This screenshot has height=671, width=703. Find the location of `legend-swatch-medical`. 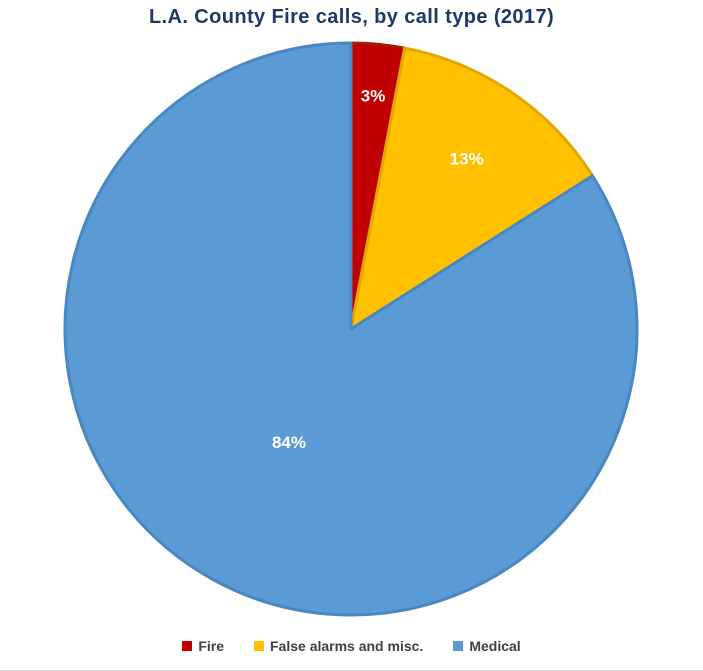

legend-swatch-medical is located at coordinates (458, 646).